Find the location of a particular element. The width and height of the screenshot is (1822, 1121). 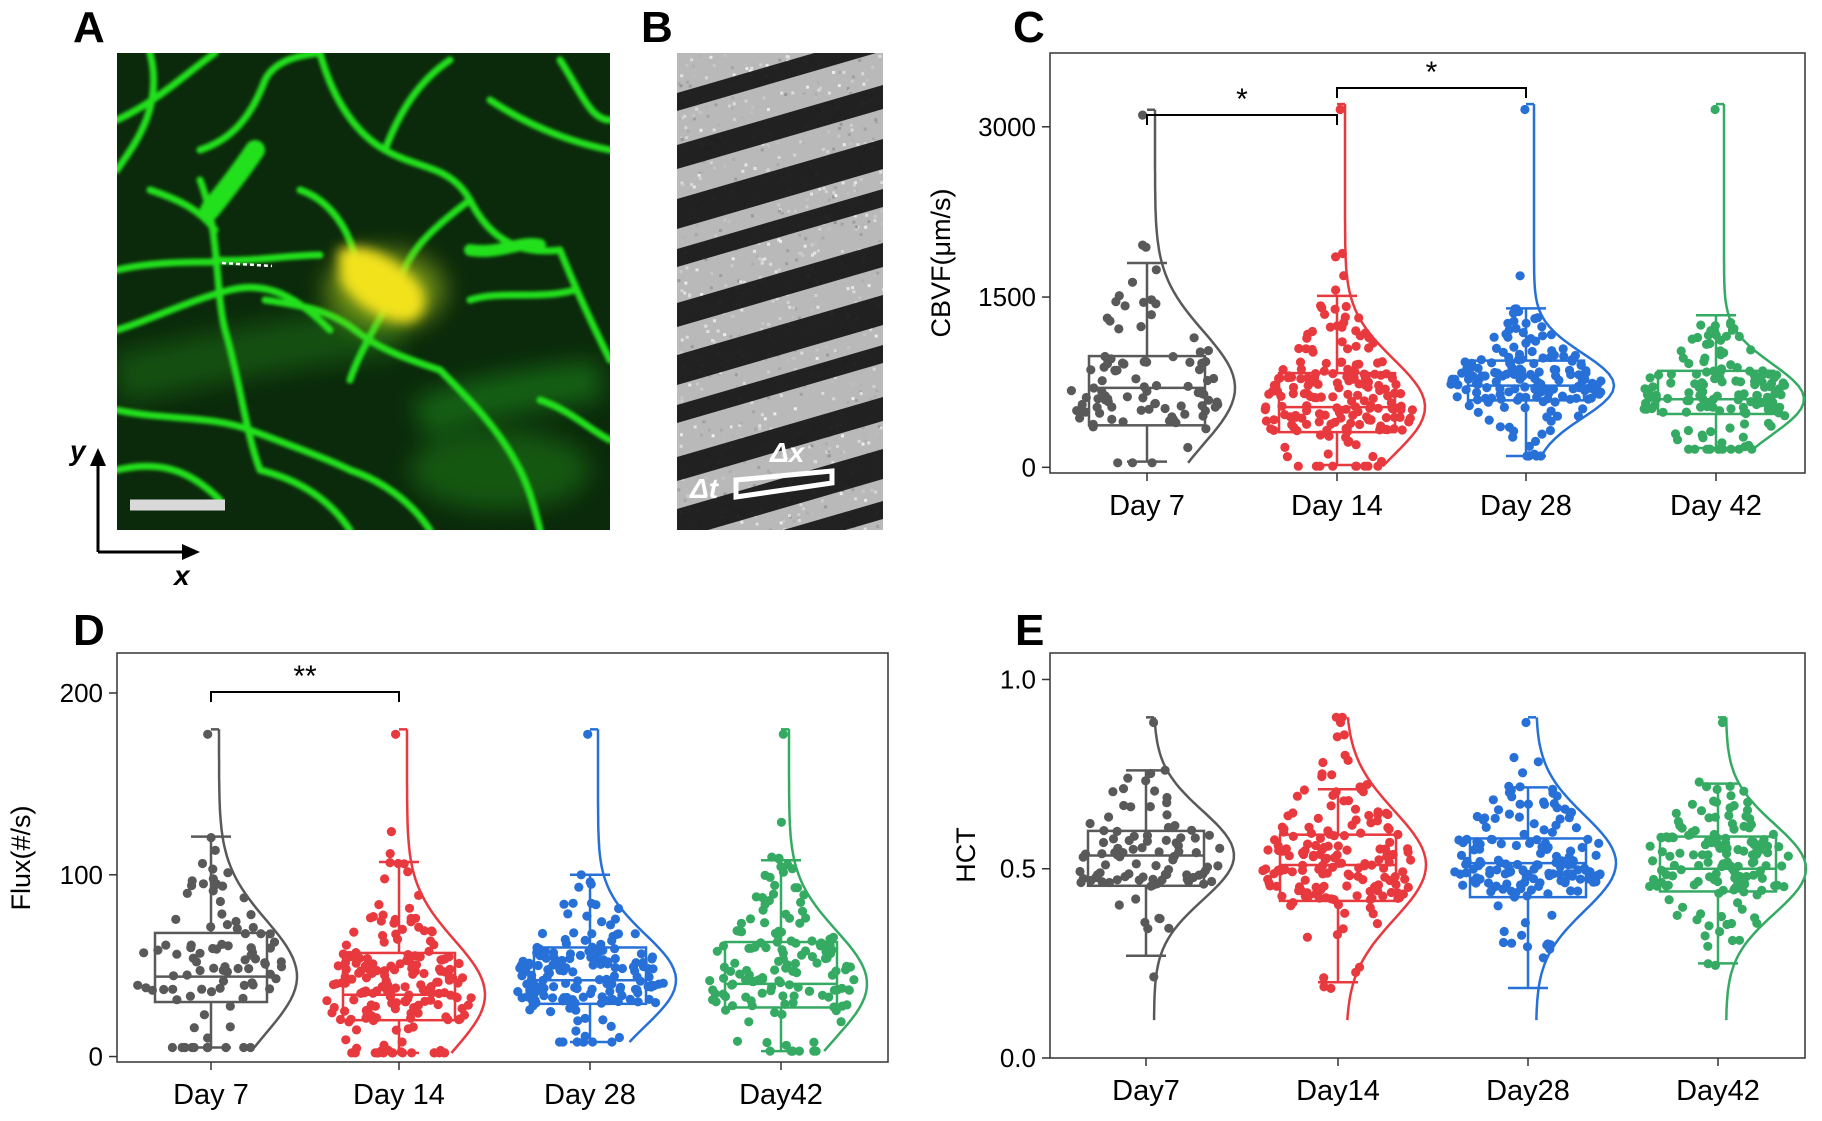

series-day28 is located at coordinates (1534, 868).